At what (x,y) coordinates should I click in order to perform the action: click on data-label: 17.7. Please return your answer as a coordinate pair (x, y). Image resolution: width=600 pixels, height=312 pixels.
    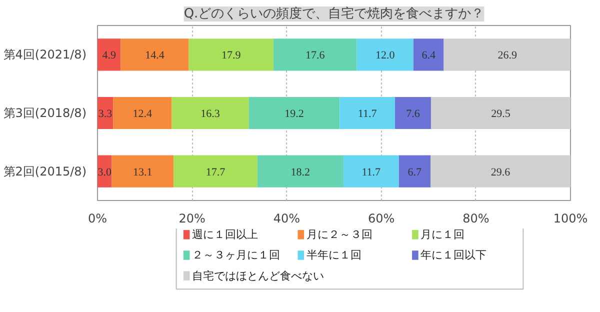
    Looking at the image, I should click on (216, 172).